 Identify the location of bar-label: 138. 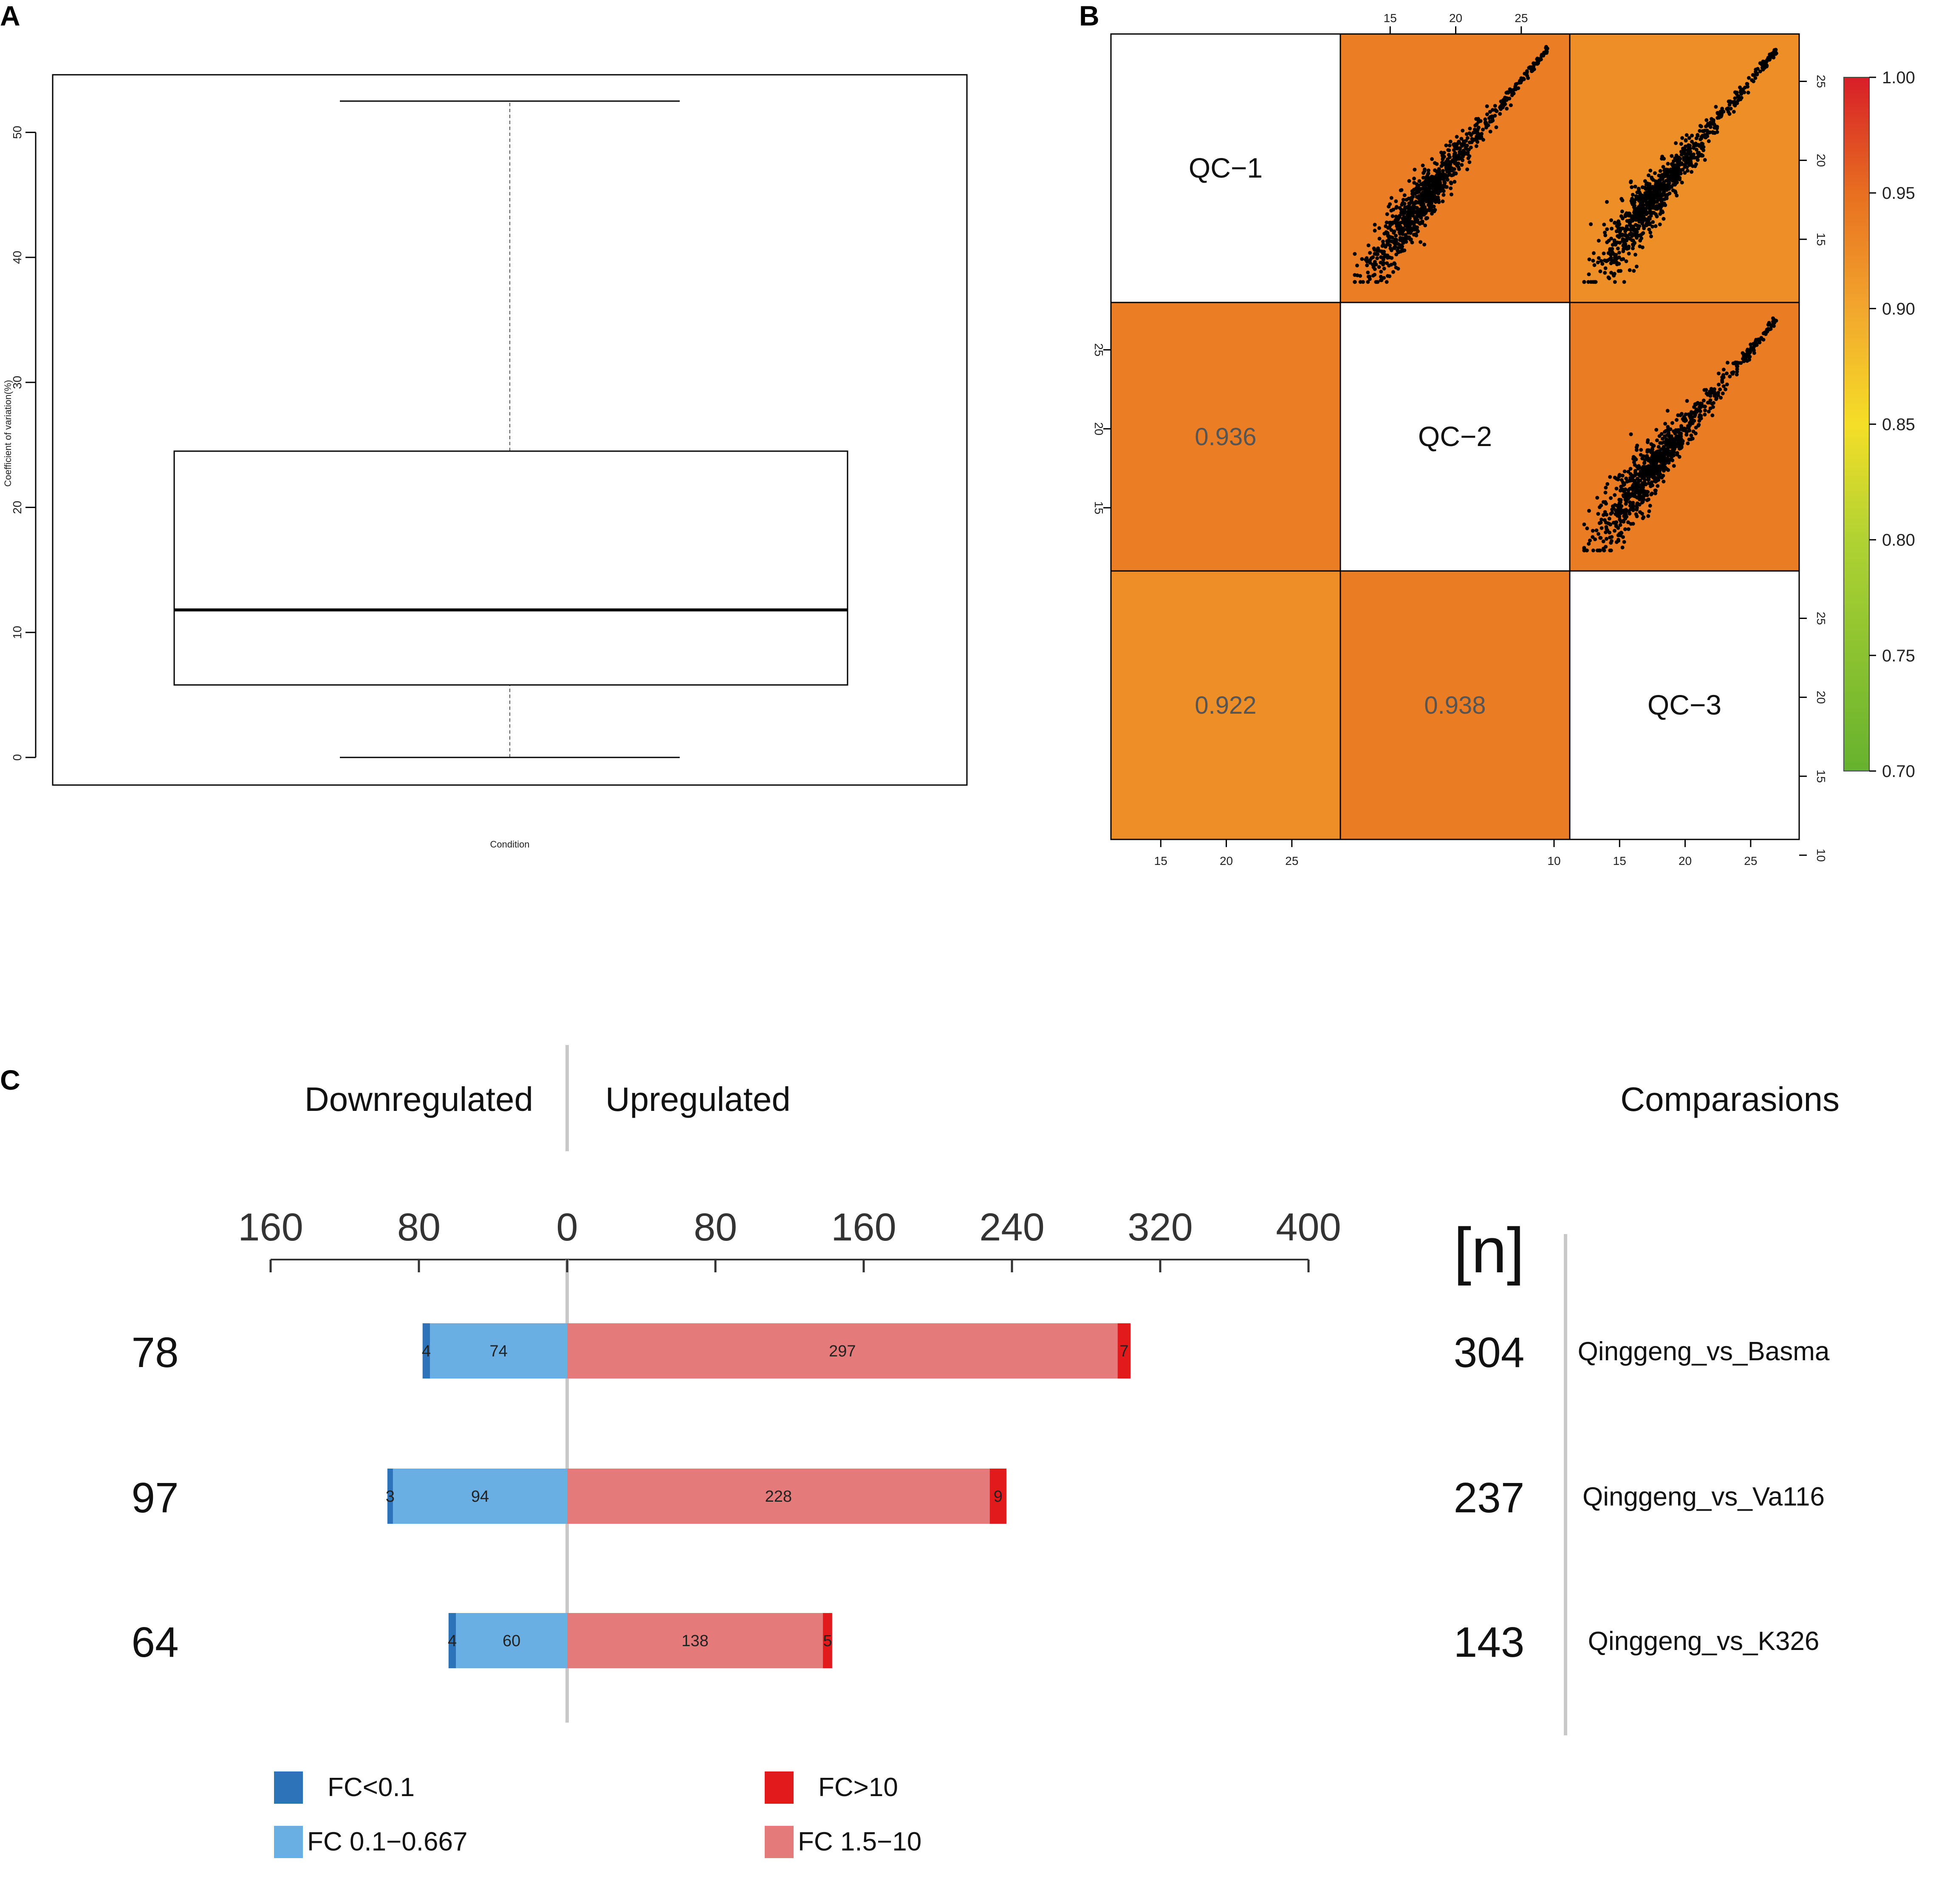
(694, 1641).